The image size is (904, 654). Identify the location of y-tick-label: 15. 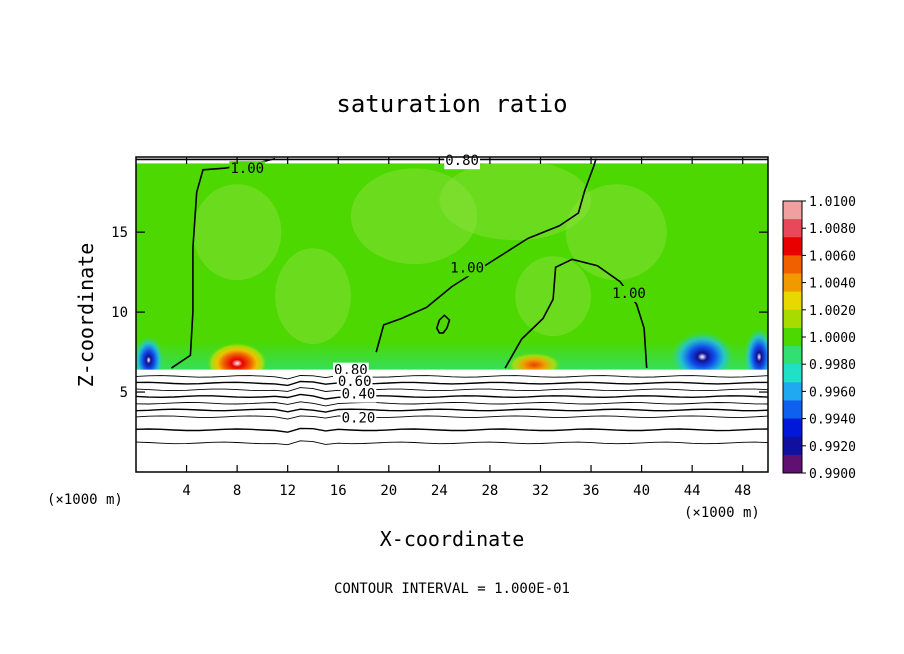
(119, 233).